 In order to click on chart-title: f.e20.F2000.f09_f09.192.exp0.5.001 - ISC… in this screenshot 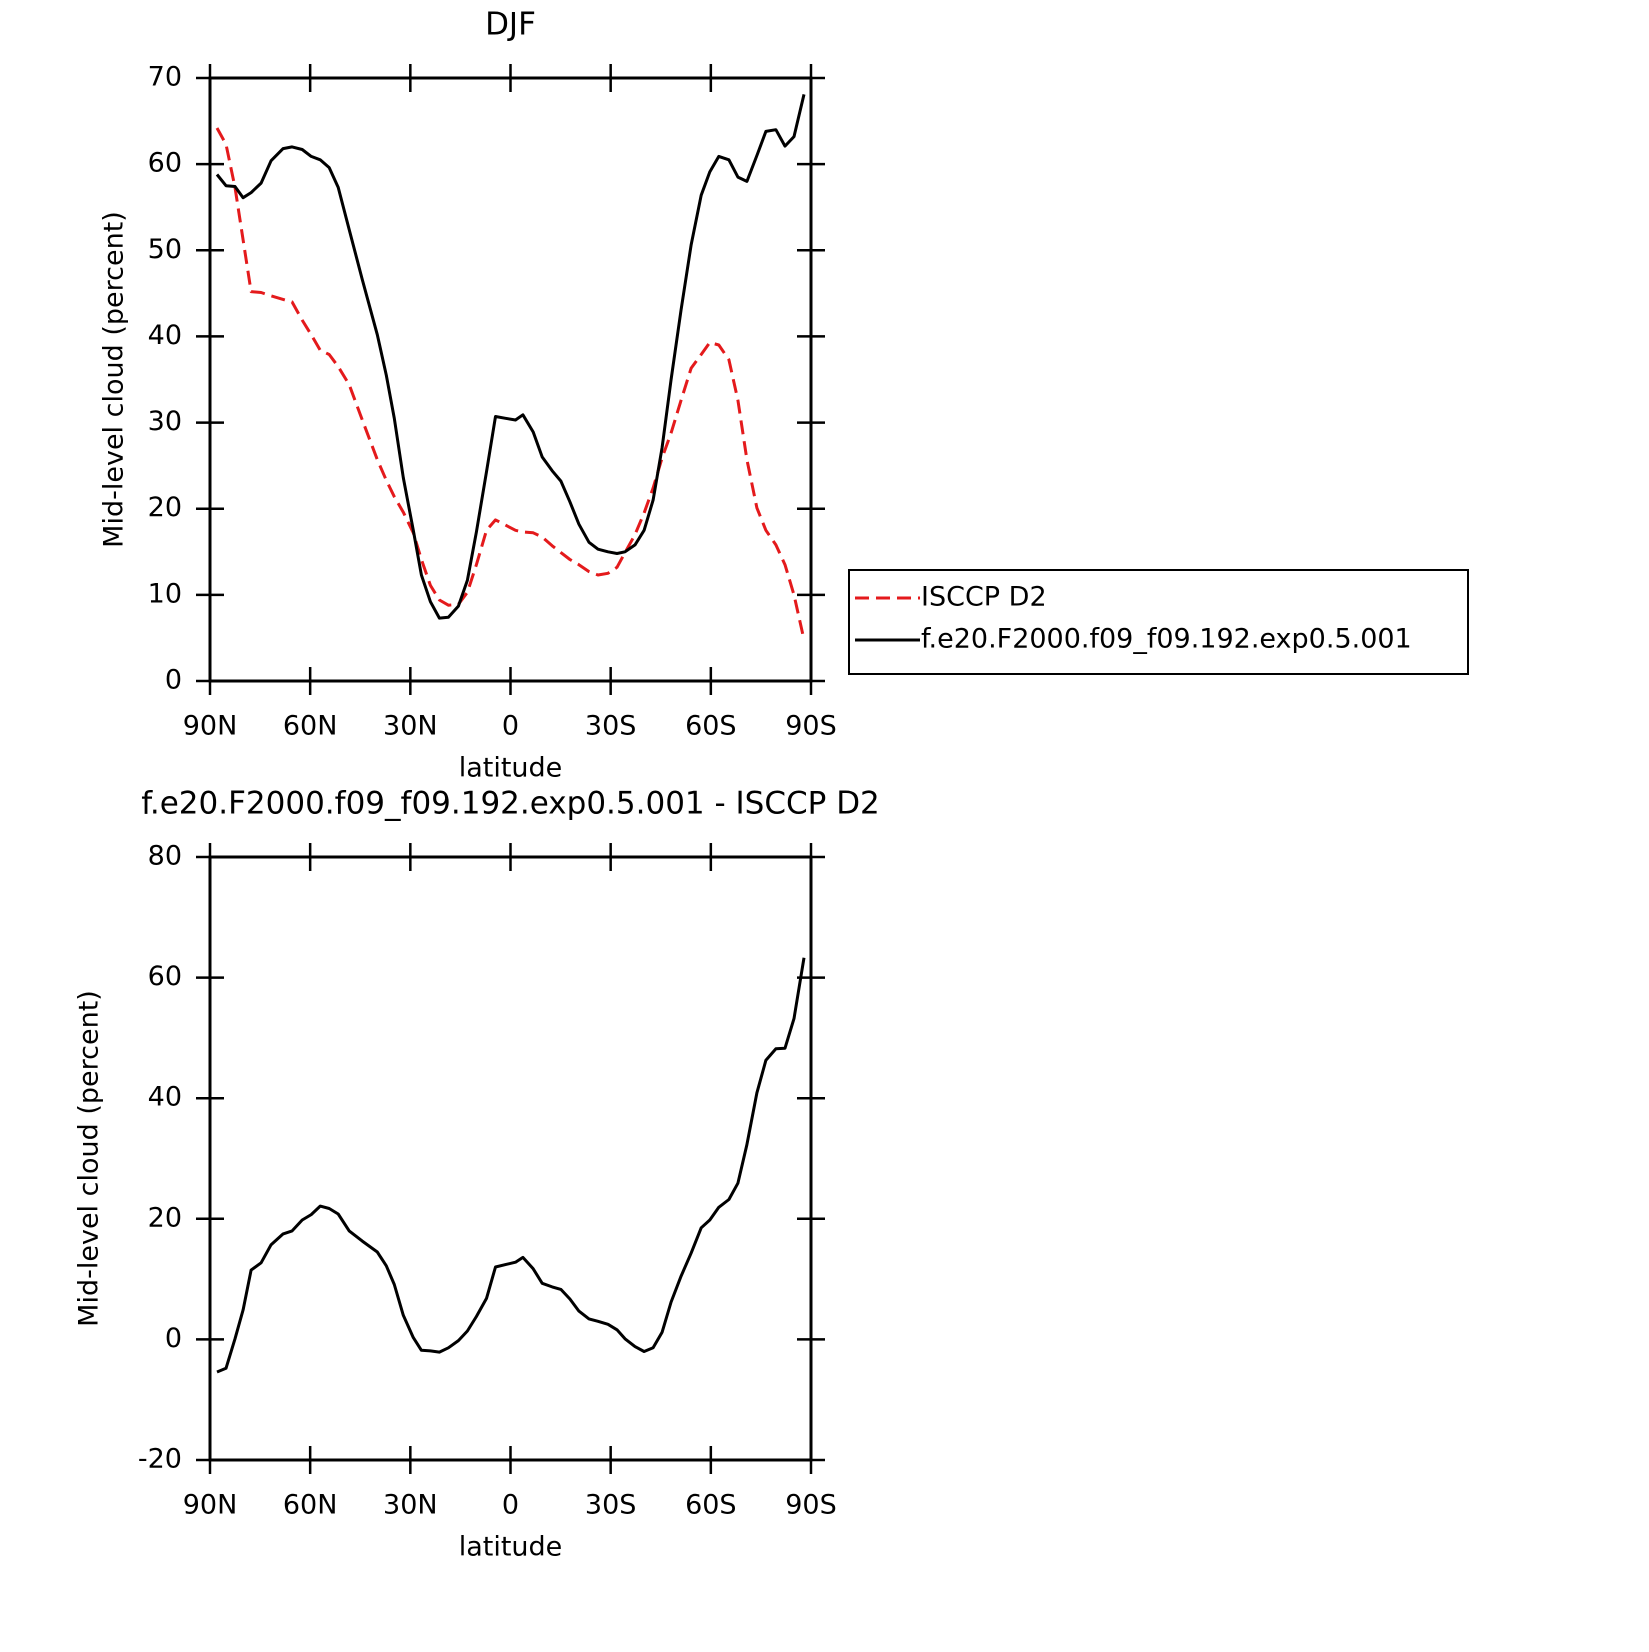, I will do `click(510, 804)`.